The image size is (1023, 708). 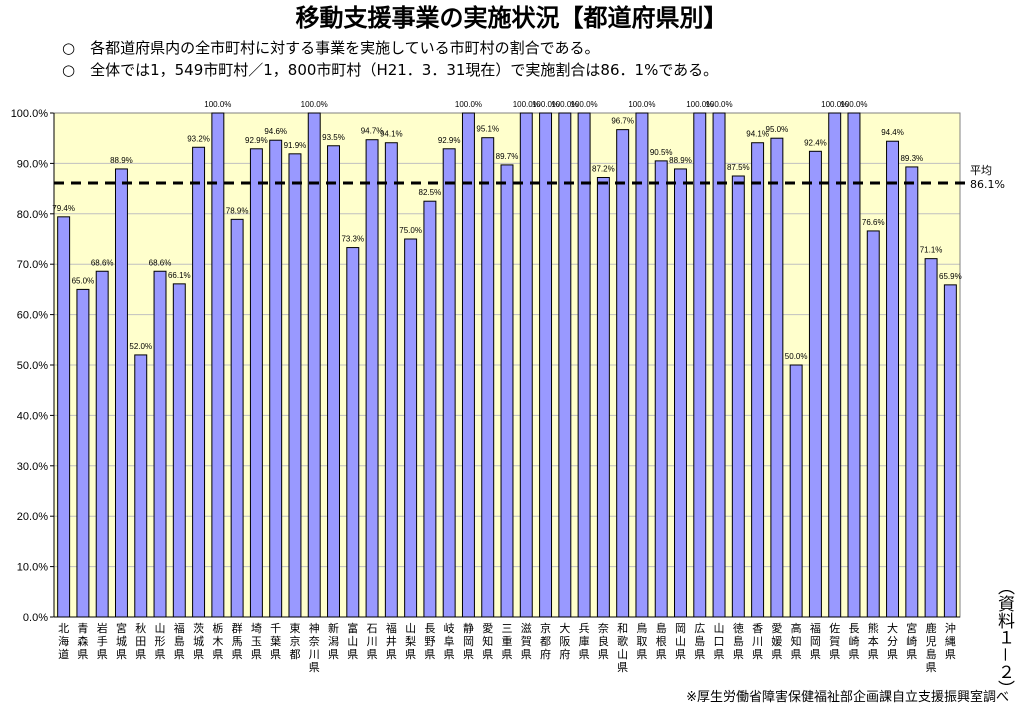 What do you see at coordinates (738, 628) in the screenshot?
I see `x-tick-label-char: 徳` at bounding box center [738, 628].